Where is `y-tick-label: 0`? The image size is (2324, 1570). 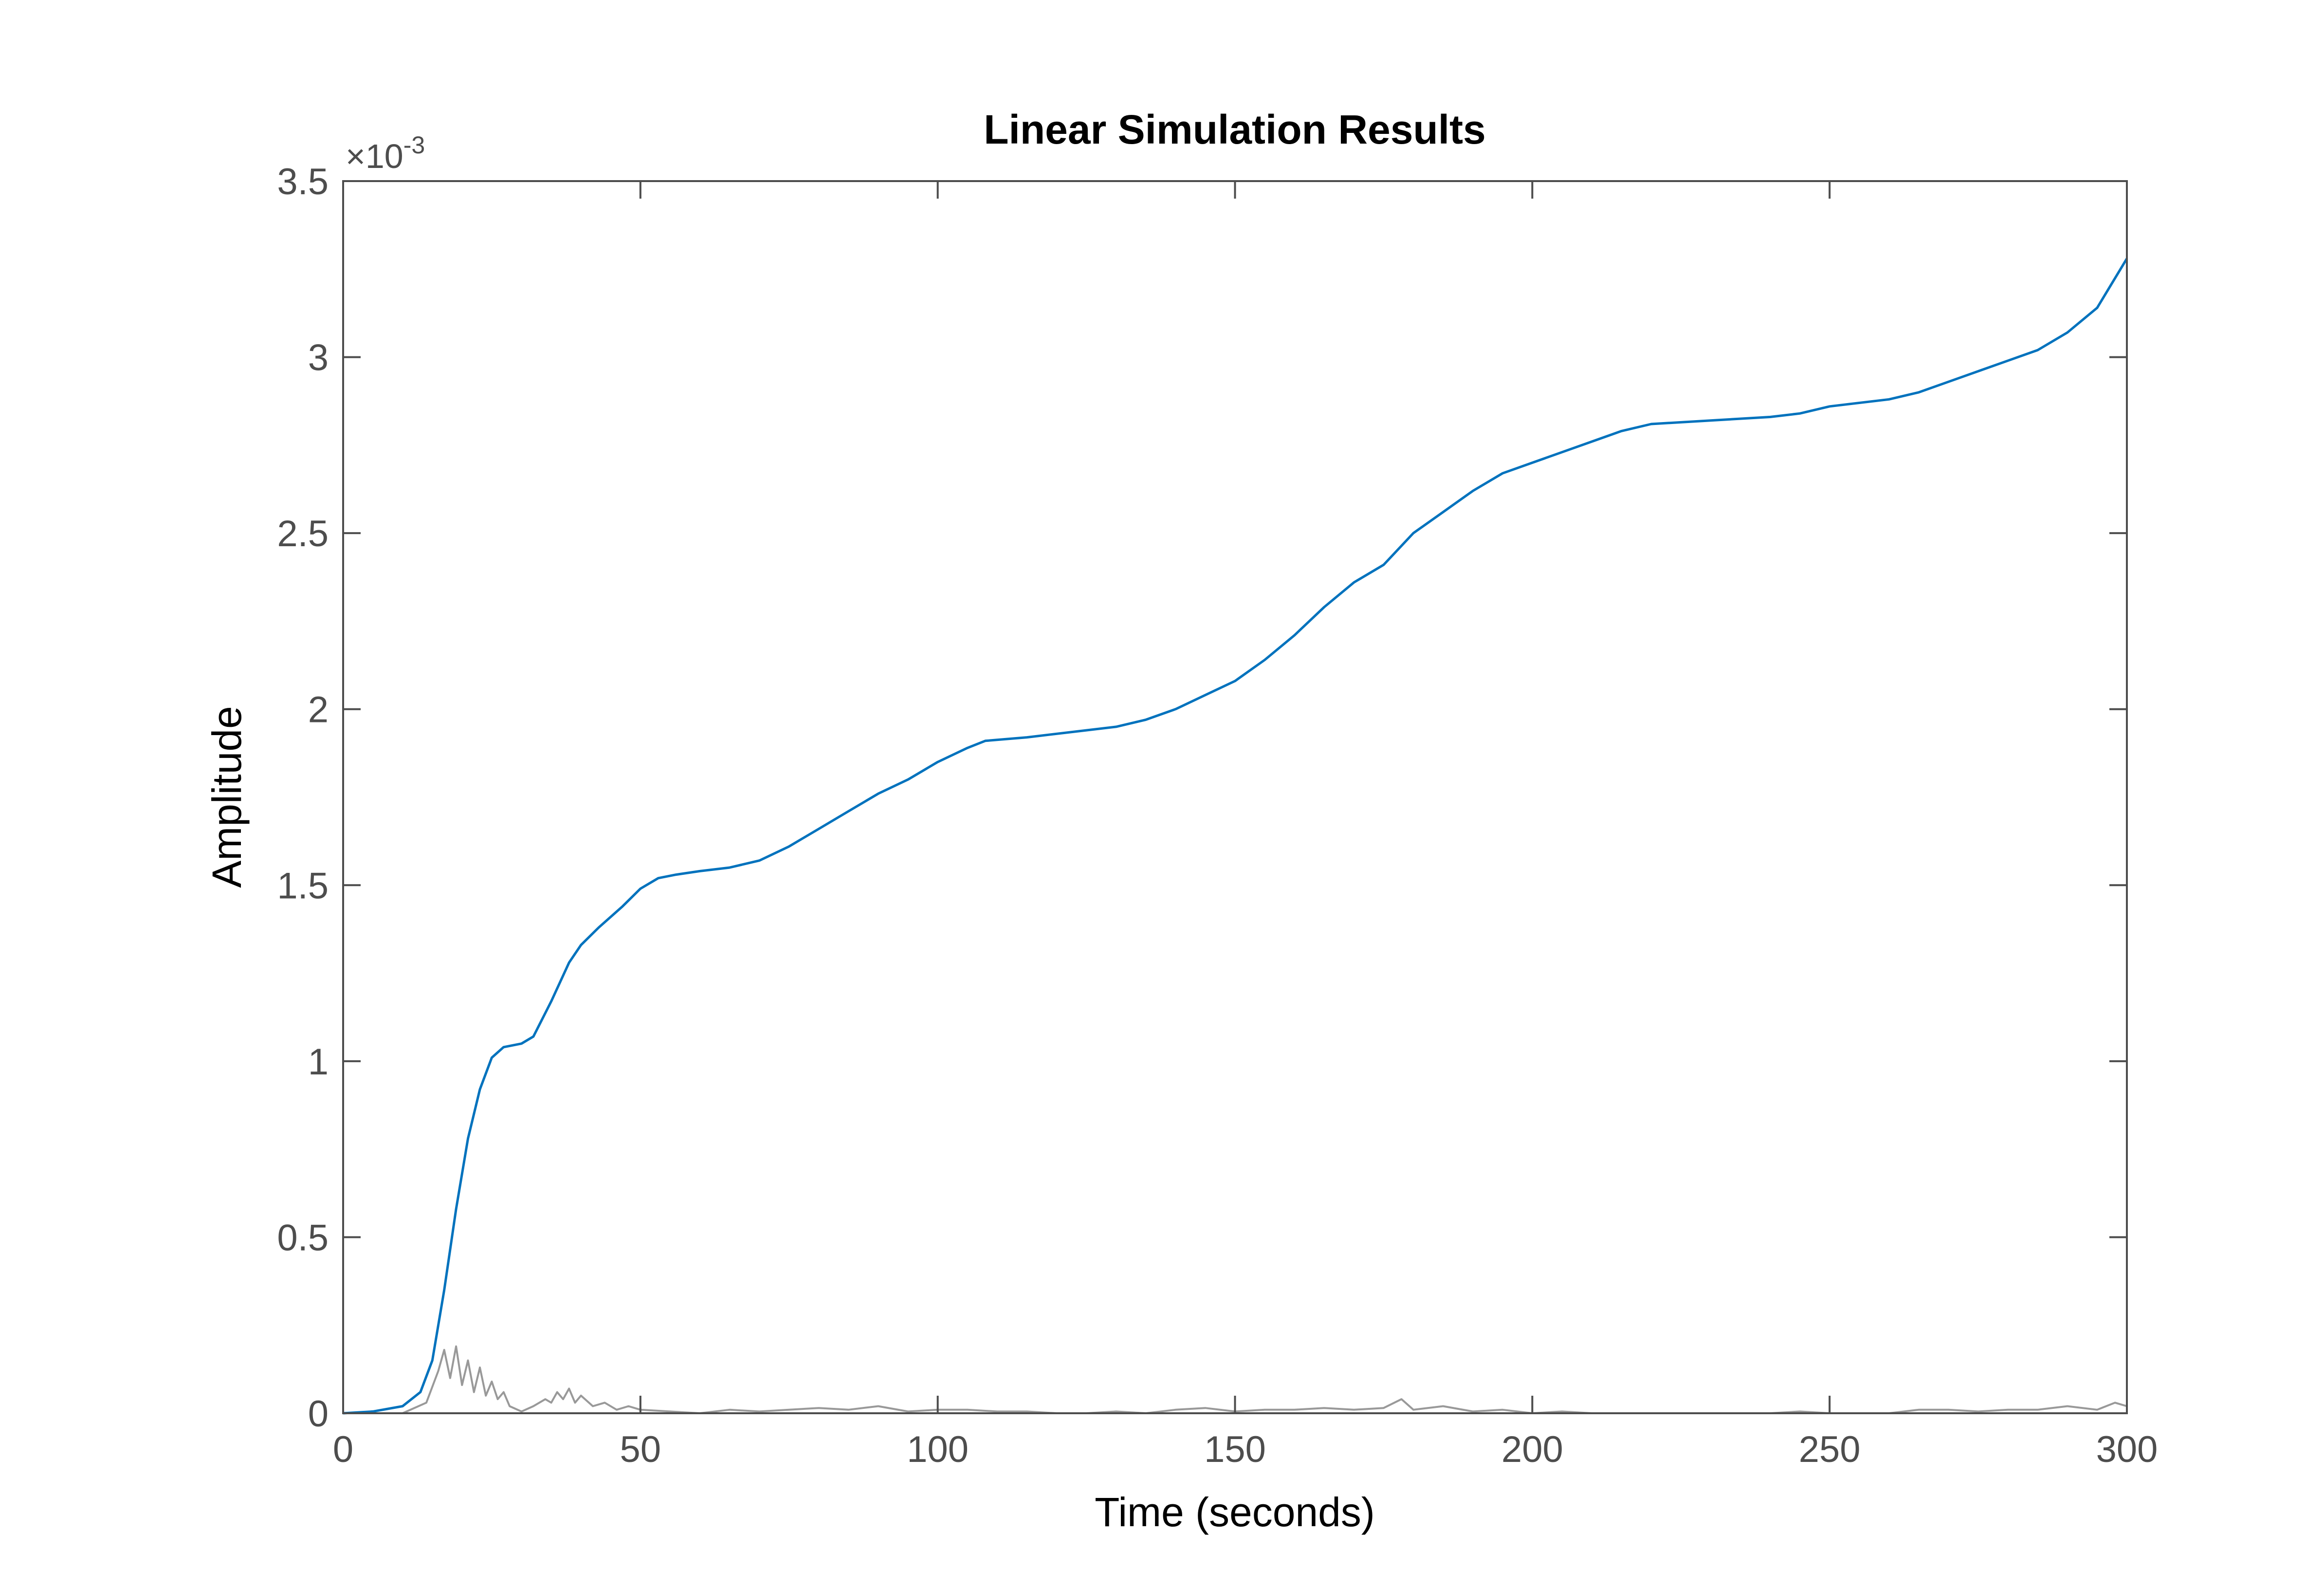 y-tick-label: 0 is located at coordinates (318, 1414).